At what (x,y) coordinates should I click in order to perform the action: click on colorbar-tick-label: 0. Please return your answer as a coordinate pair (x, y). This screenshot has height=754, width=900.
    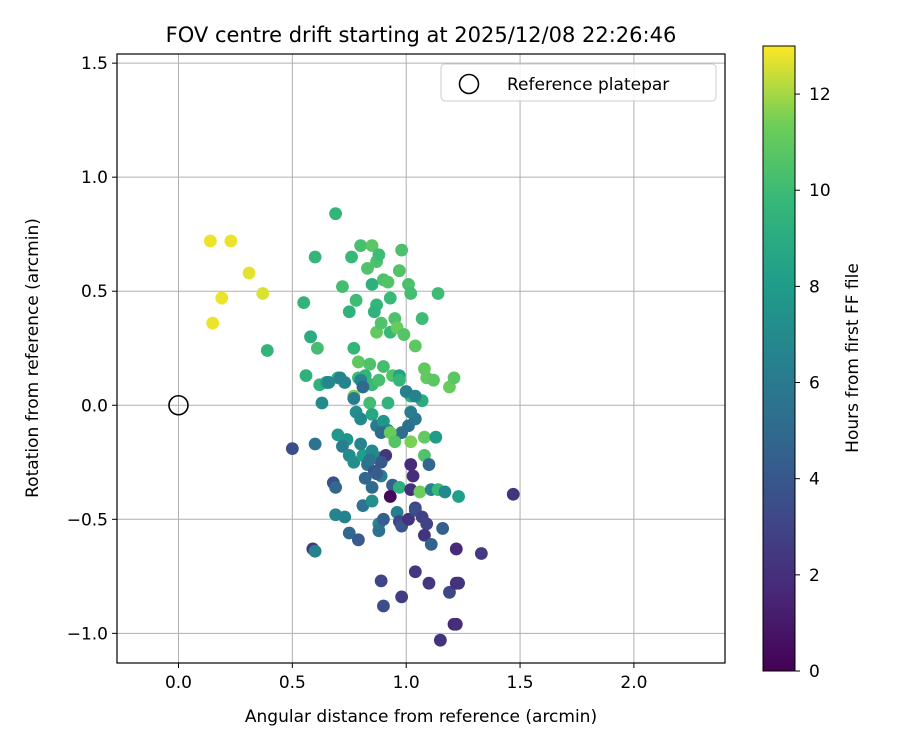
    Looking at the image, I should click on (814, 672).